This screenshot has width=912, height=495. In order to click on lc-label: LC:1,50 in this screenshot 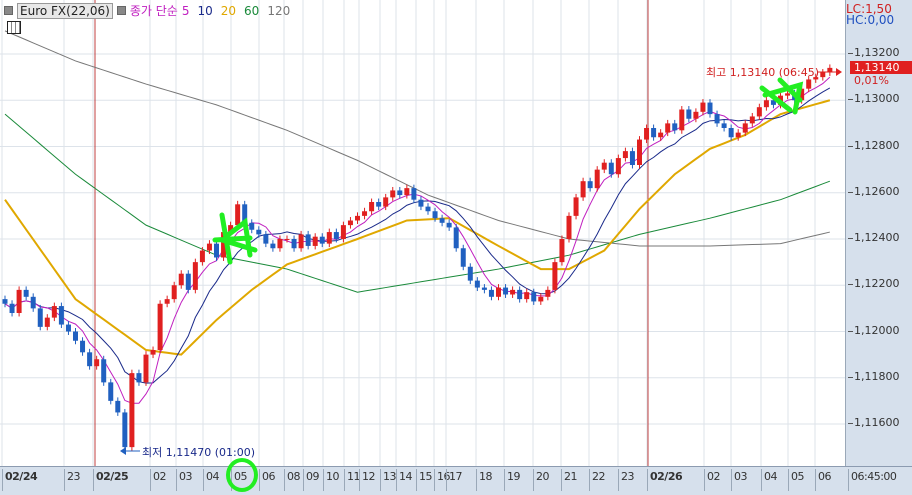, I will do `click(869, 9)`.